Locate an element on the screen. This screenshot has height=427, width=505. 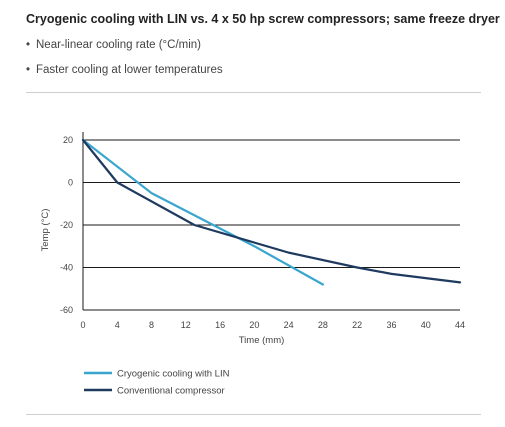
y-tick-label: -20 is located at coordinates (66, 225).